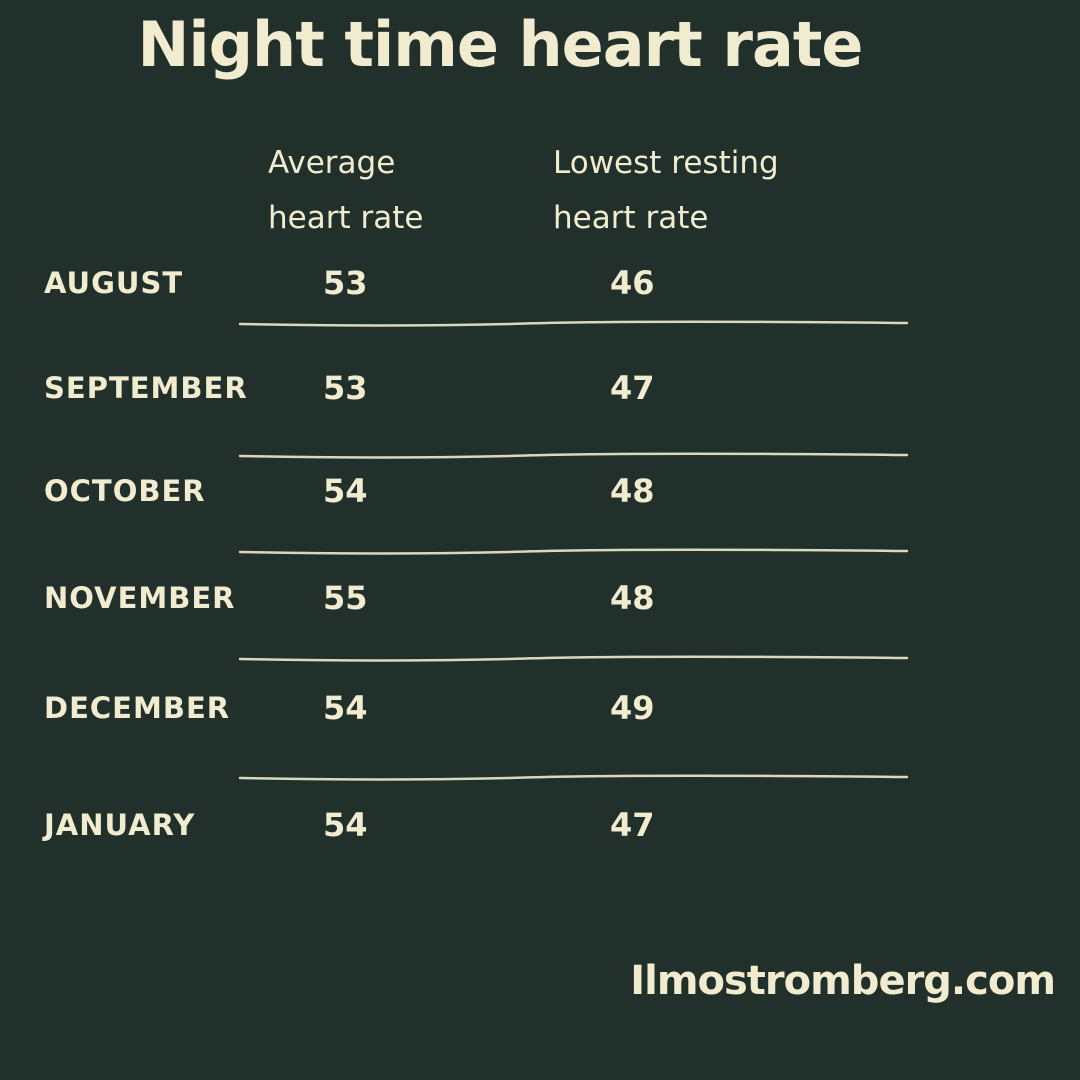  What do you see at coordinates (632, 708) in the screenshot?
I see `cell-value: 49` at bounding box center [632, 708].